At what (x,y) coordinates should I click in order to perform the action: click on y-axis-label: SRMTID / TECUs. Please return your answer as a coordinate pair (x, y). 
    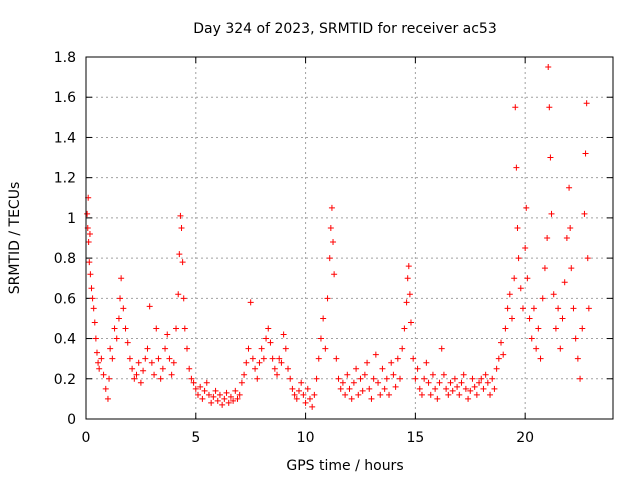
    Looking at the image, I should click on (15, 238).